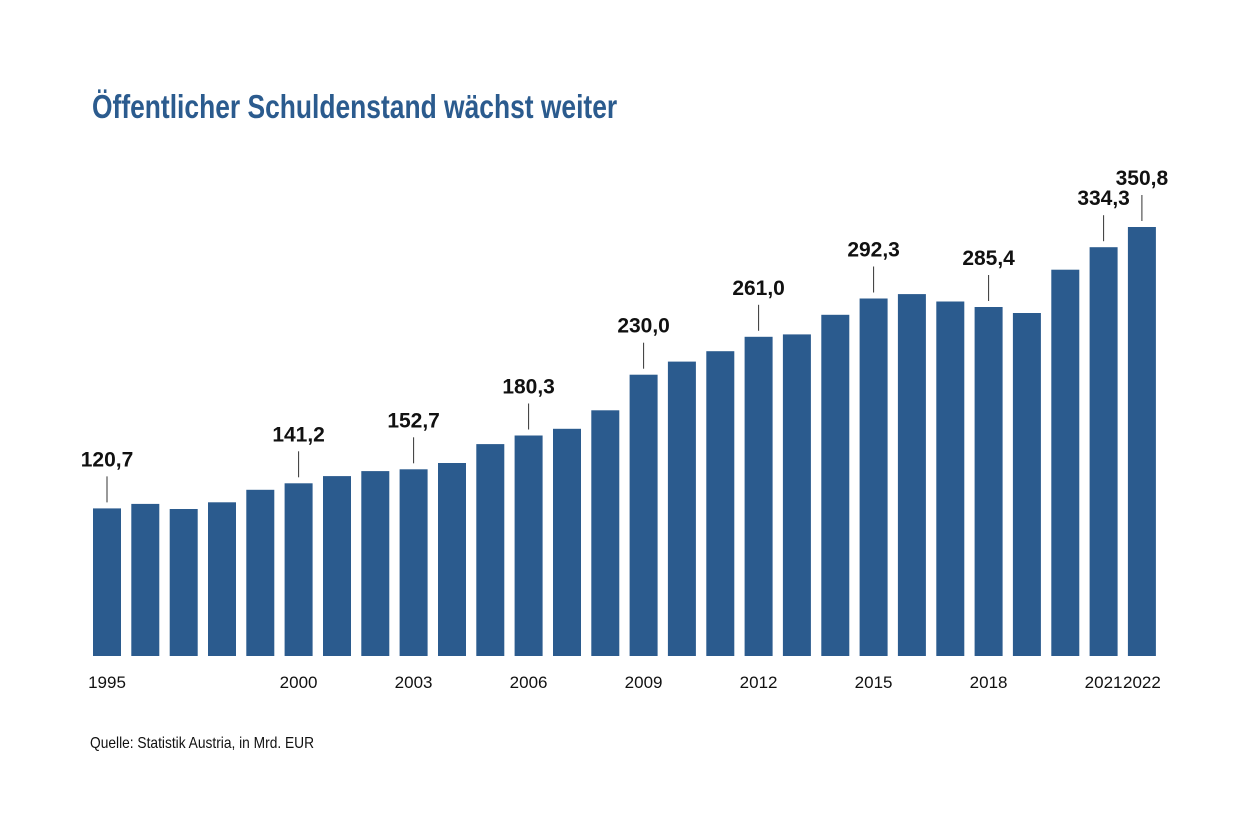  What do you see at coordinates (414, 682) in the screenshot?
I see `x-tick-2003: 2003` at bounding box center [414, 682].